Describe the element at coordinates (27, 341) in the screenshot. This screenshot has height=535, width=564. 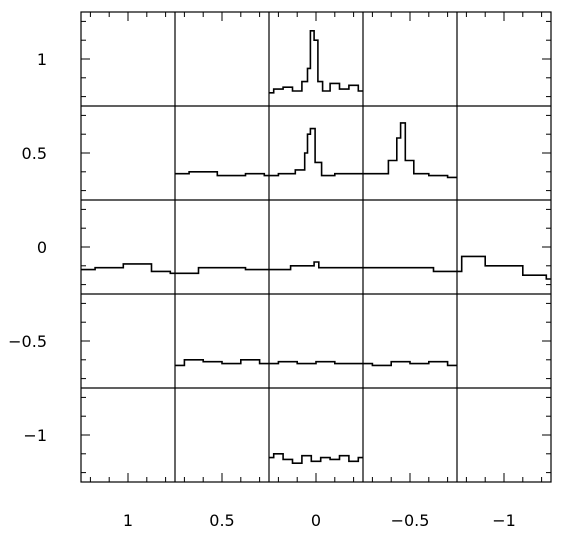
I see `y-tick-label: −0.5` at that location.